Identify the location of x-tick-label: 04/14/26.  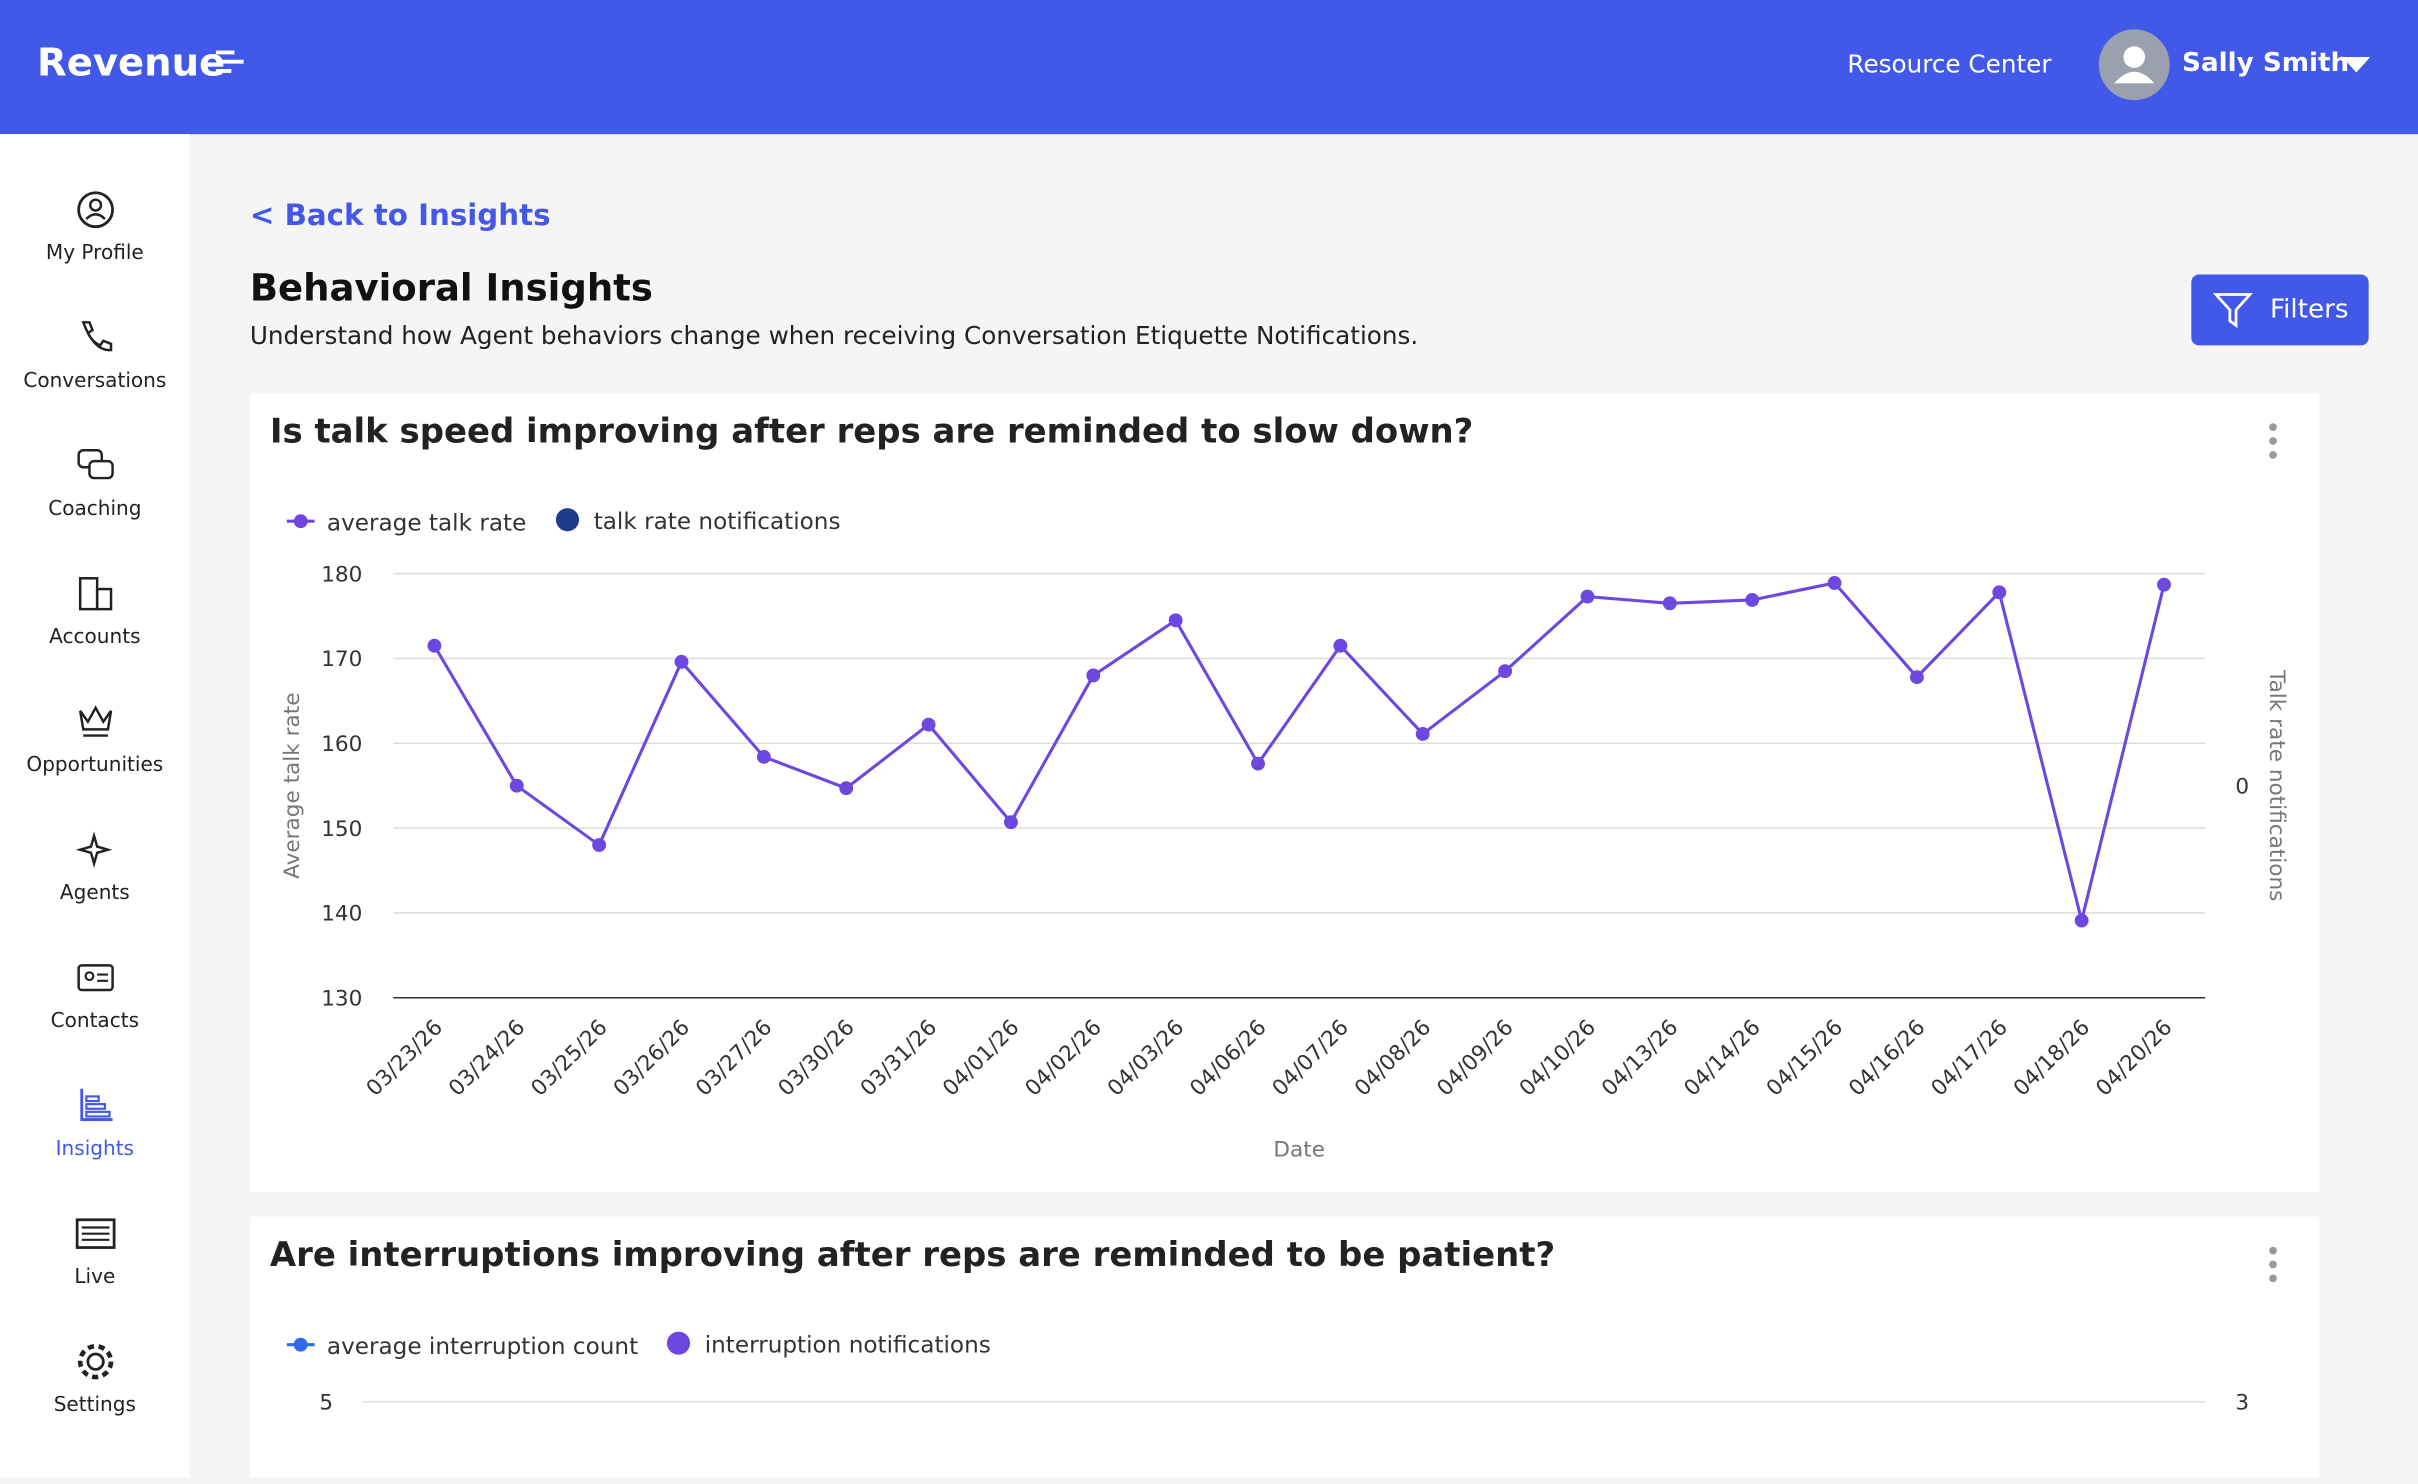
(1722, 1058).